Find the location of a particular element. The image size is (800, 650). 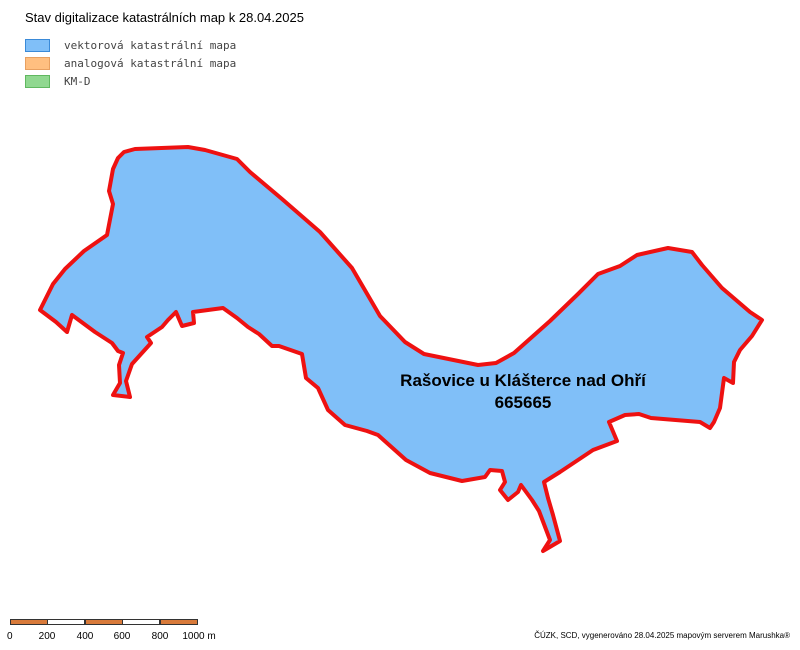

legend-item-analog: analogová katastrální mapa is located at coordinates (130, 63).